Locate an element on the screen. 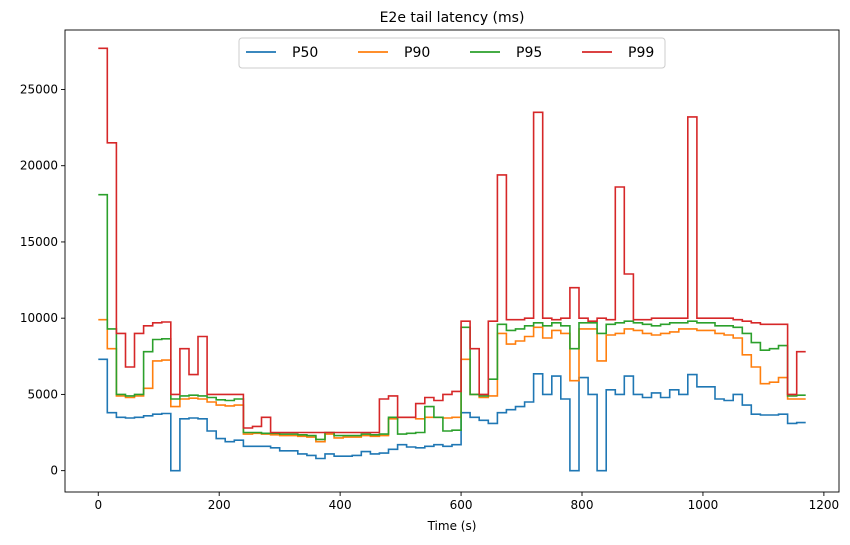 This screenshot has height=545, width=850. y-tick-label: 25000 is located at coordinates (39, 89).